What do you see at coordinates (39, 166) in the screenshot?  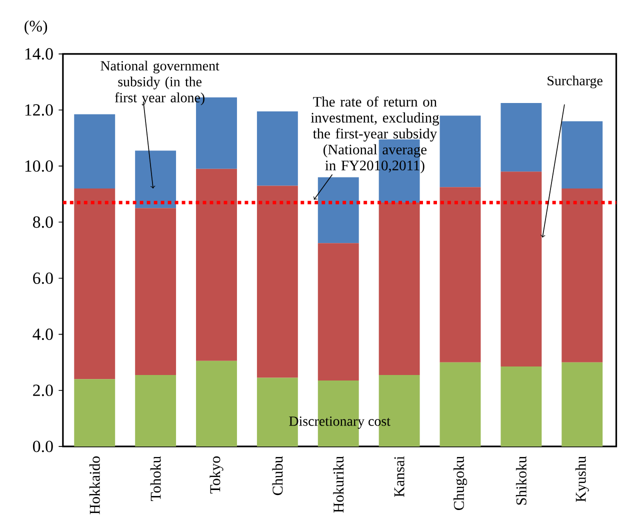 I see `y-tick-label: 10.0` at bounding box center [39, 166].